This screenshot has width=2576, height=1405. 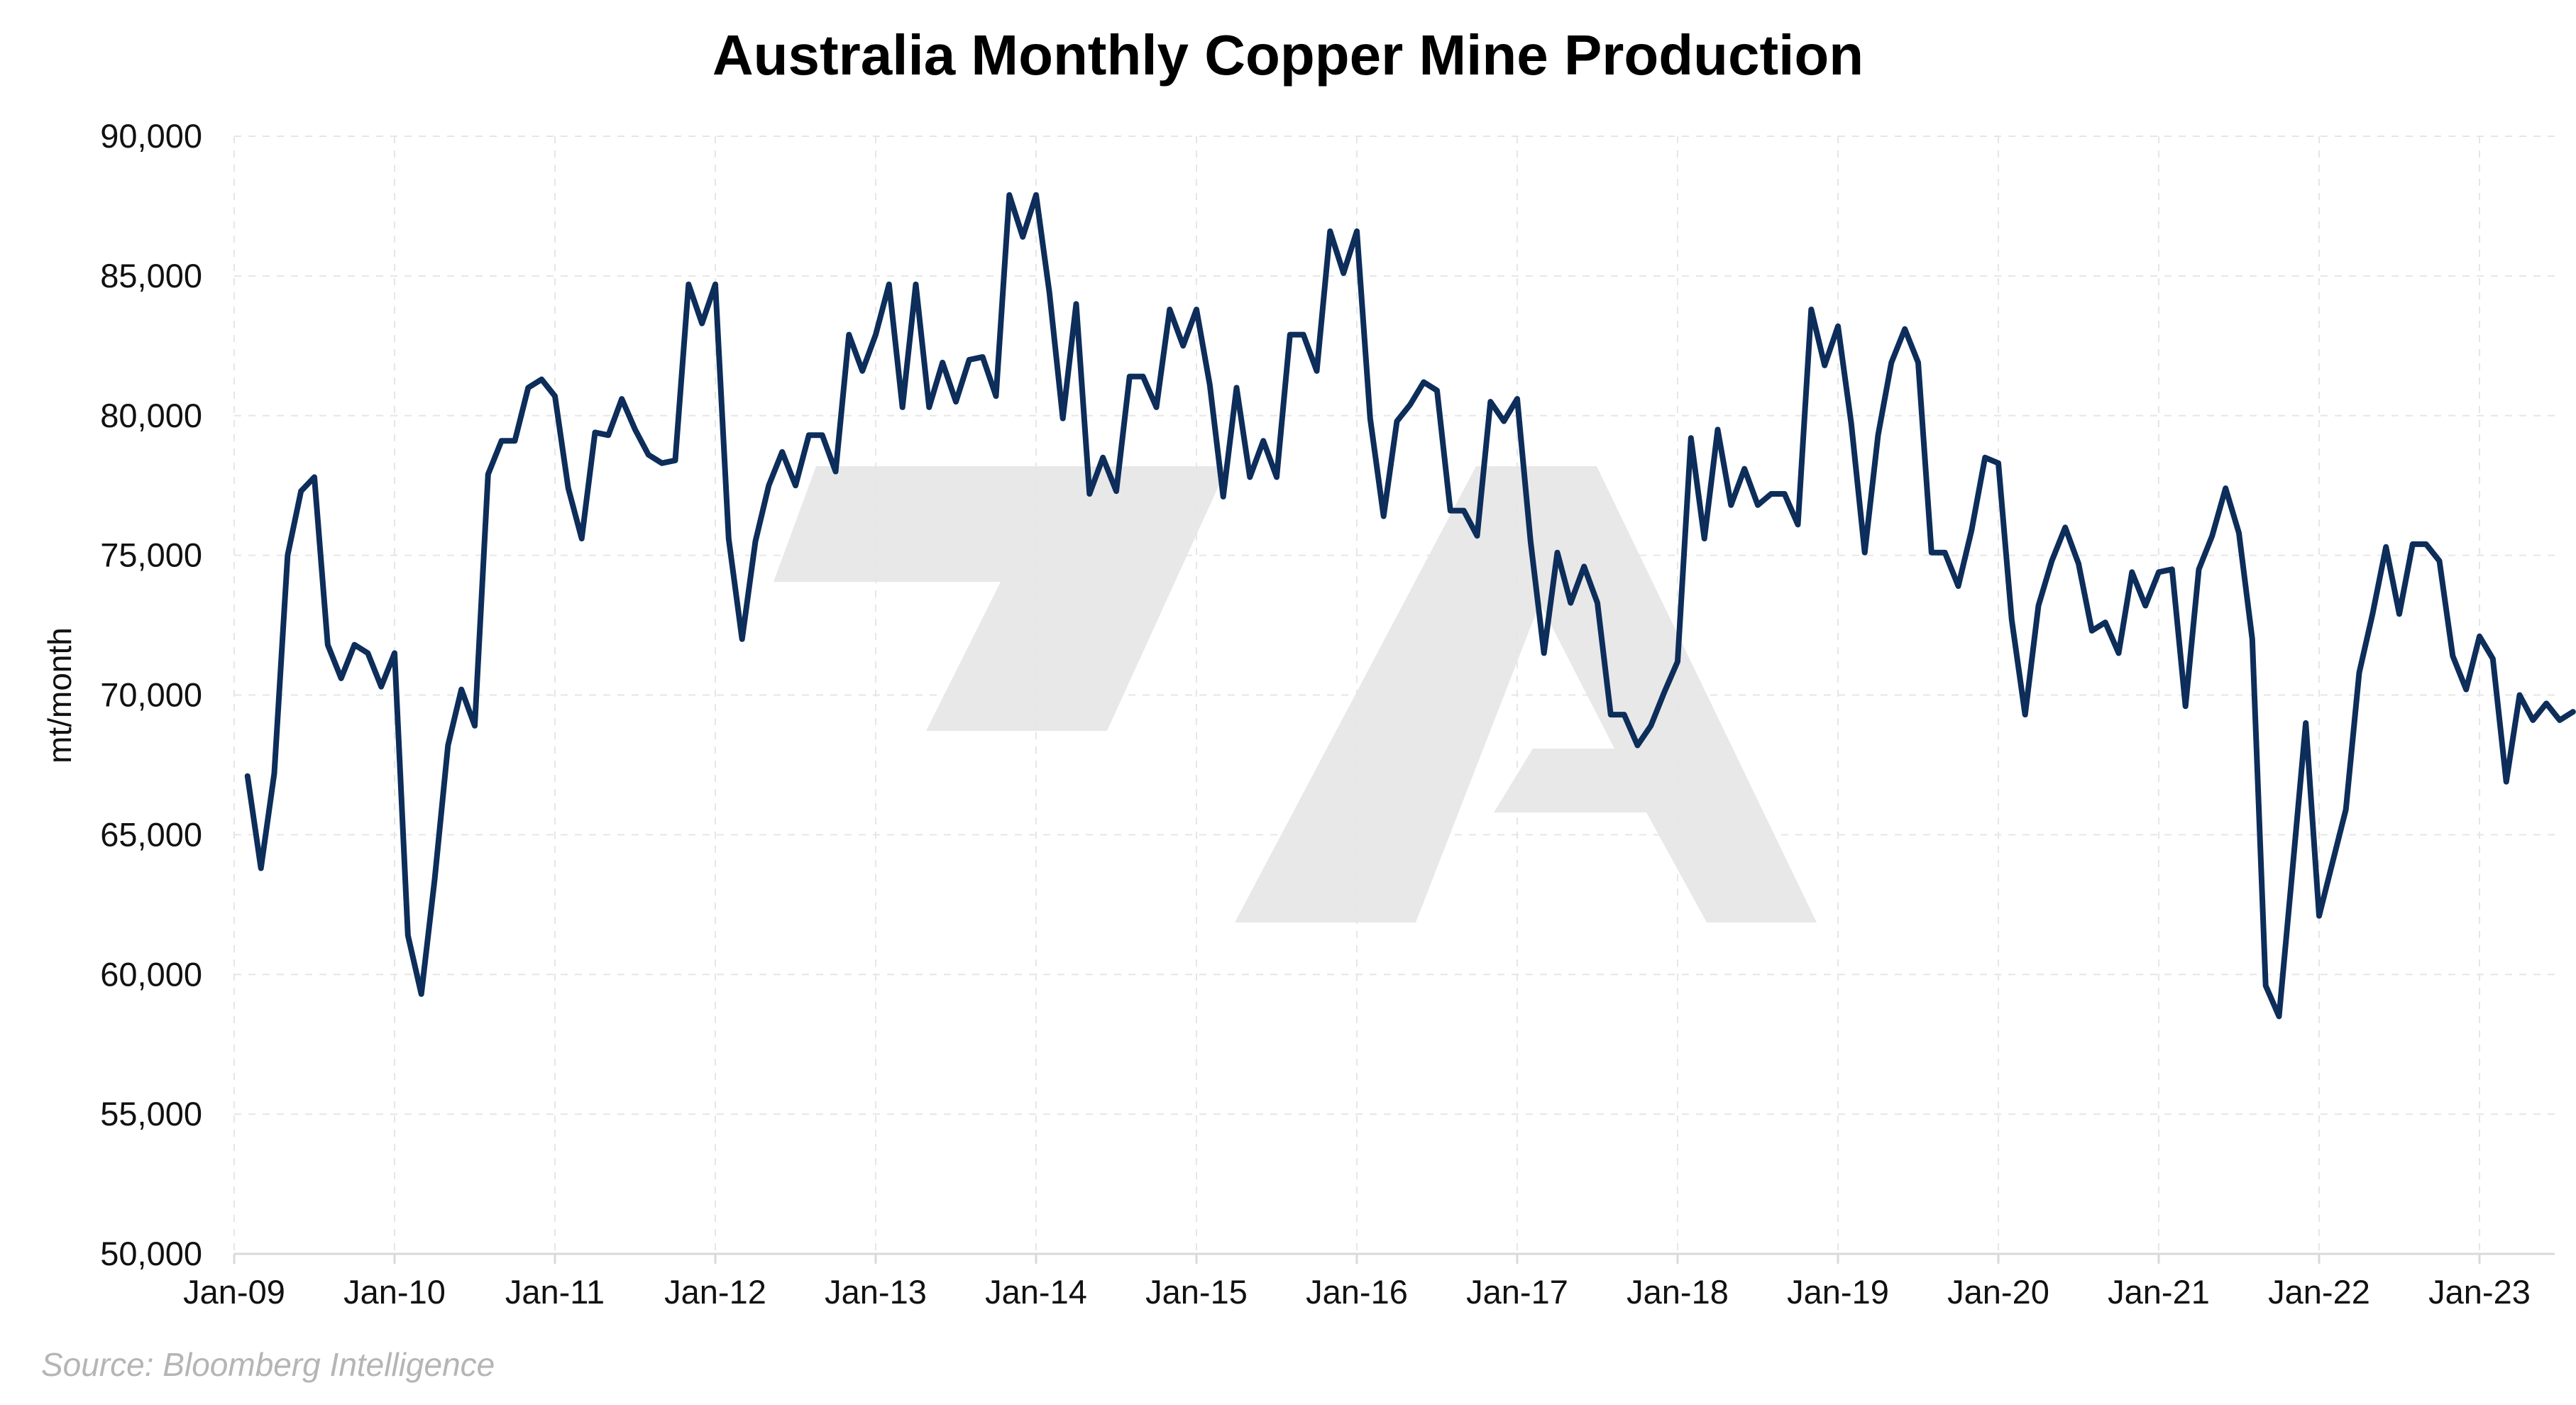 I want to click on y-tick-label: 80,000, so click(x=151, y=415).